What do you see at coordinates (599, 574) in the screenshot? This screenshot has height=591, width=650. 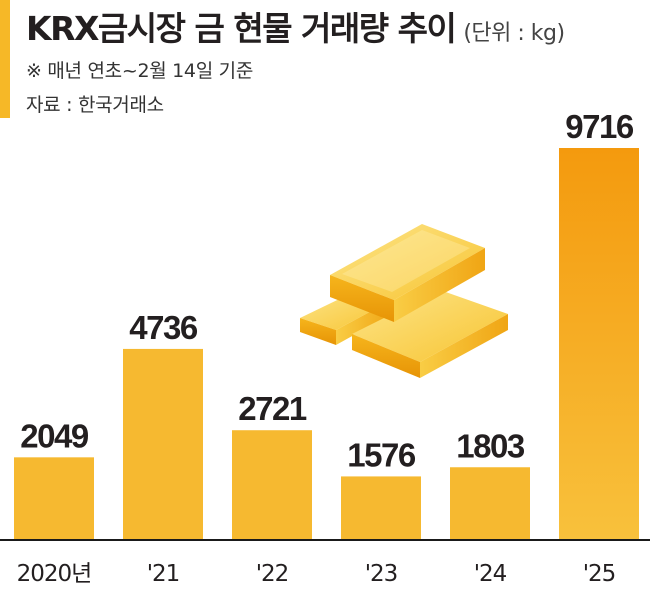 I see `category-label-5: '25` at bounding box center [599, 574].